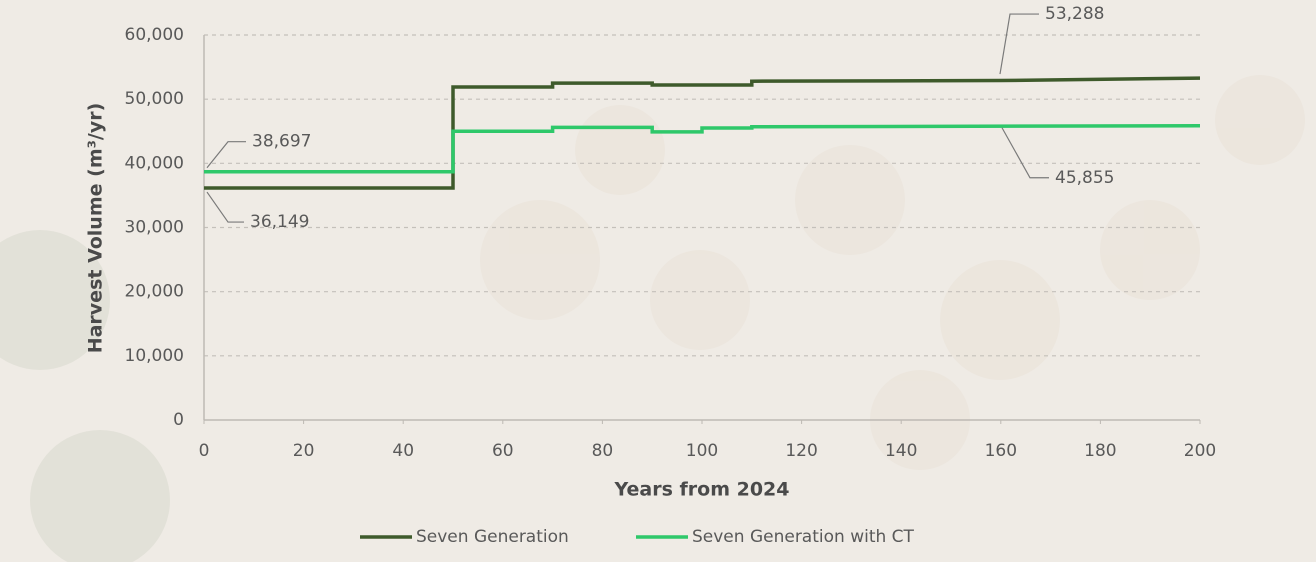 Image resolution: width=1316 pixels, height=562 pixels. I want to click on x-tick-label: 200, so click(1200, 451).